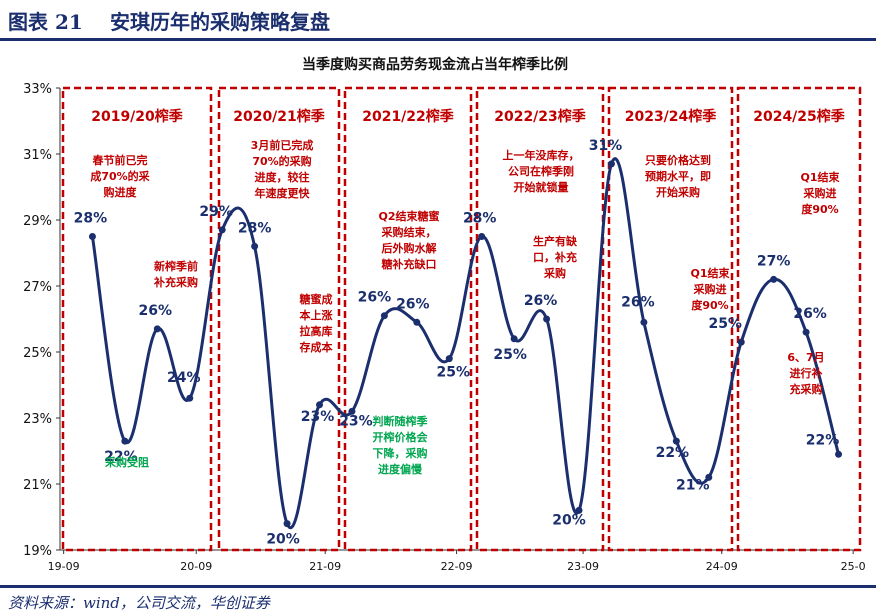 This screenshot has height=615, width=876. Describe the element at coordinates (356, 421) in the screenshot. I see `data-label: 23%` at that location.